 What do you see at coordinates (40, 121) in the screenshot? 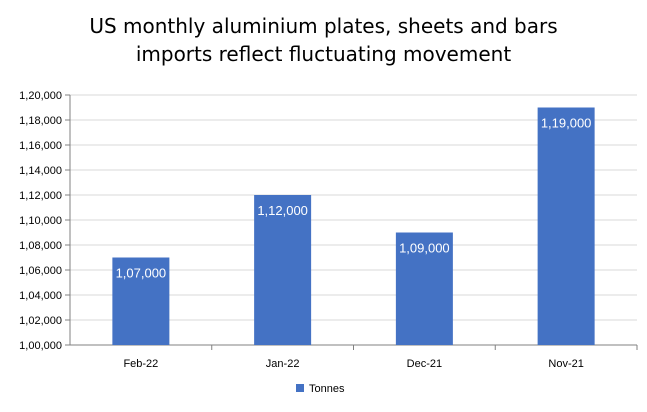
I see `y-tick-label: 1,18,000` at bounding box center [40, 121].